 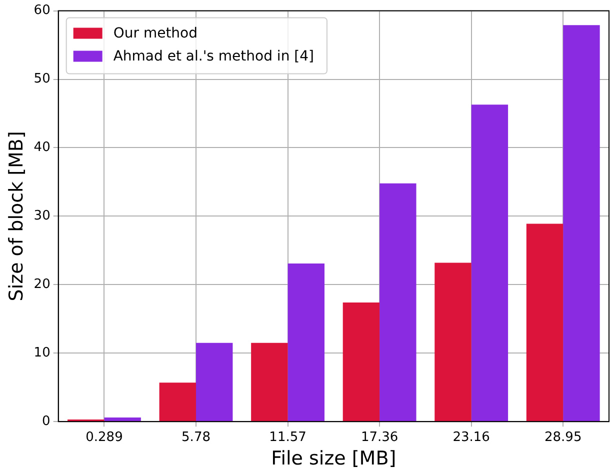 I want to click on x-tick-label: 5.78, so click(x=196, y=437).